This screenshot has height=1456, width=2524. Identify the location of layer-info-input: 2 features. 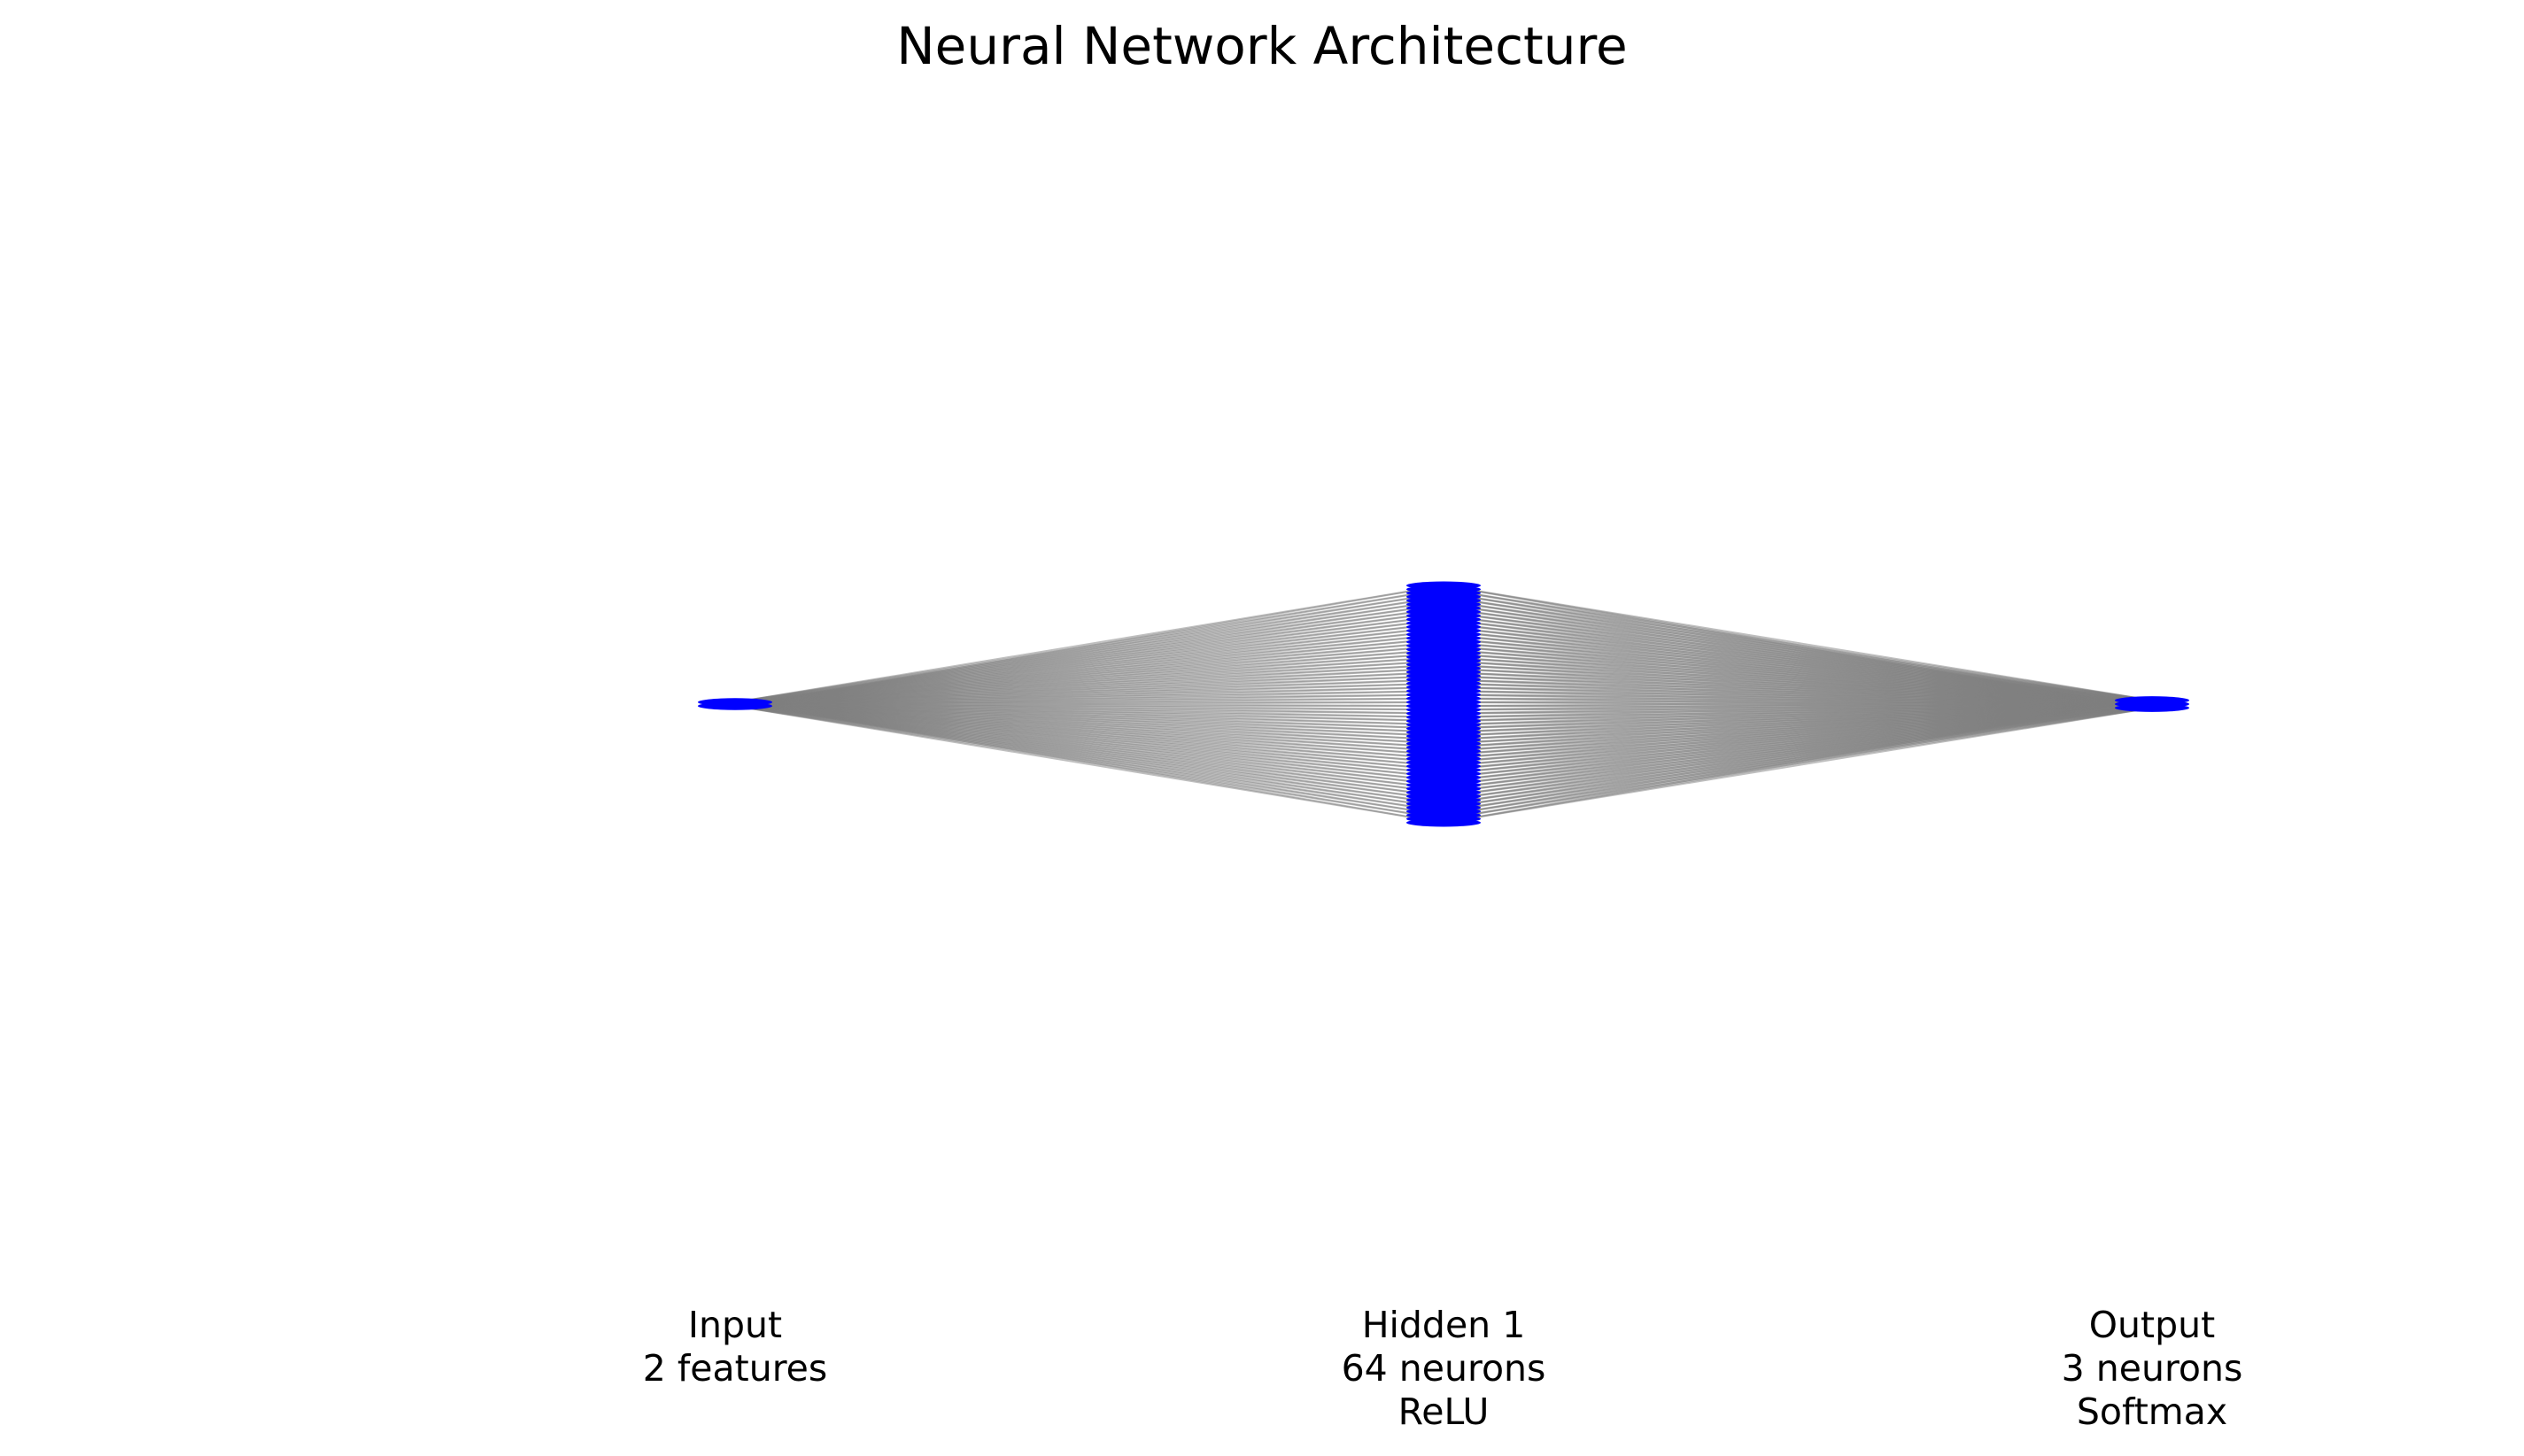
(736, 1368).